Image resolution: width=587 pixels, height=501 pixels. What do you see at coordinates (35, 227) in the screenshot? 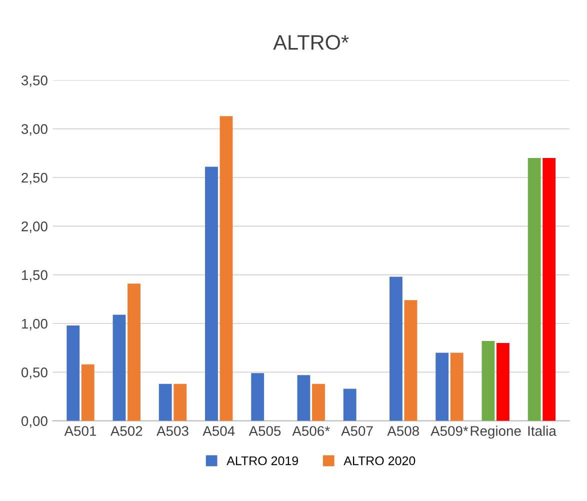
I see `y-tick-label: 2,00` at bounding box center [35, 227].